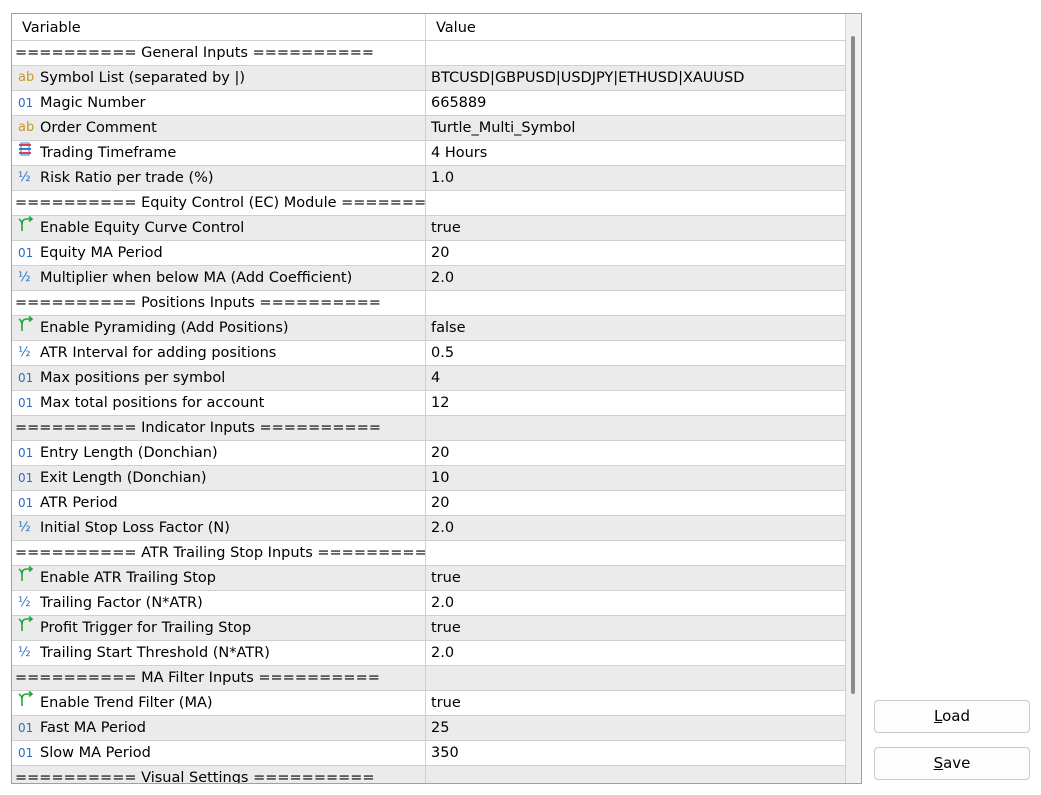 The width and height of the screenshot is (1041, 795). What do you see at coordinates (219, 603) in the screenshot?
I see `variable-cell: ½ Trailing Factor (N*ATR)` at bounding box center [219, 603].